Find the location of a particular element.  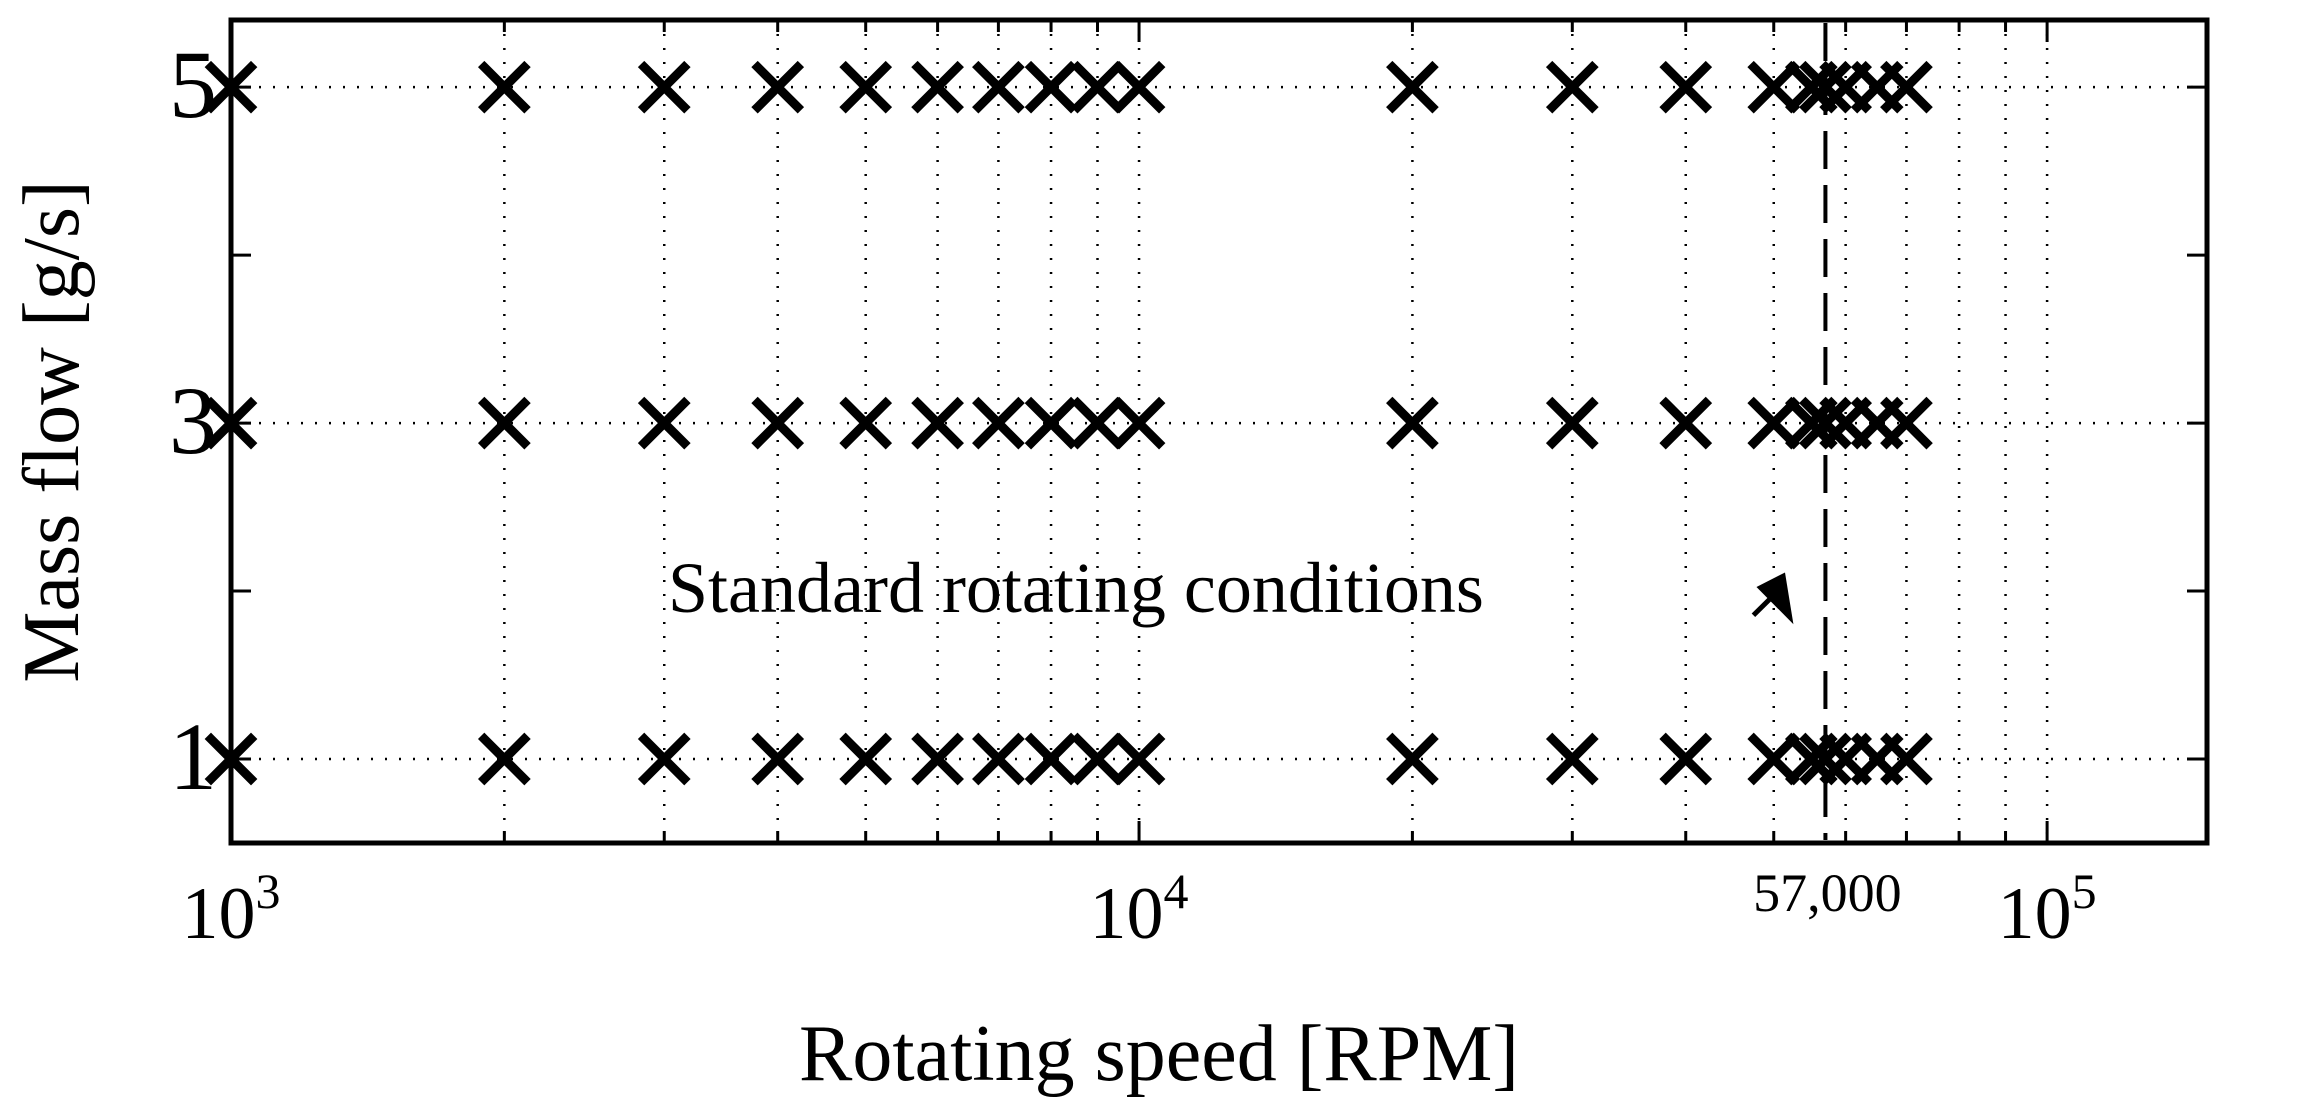

y-tick-label: 3 is located at coordinates (193, 420).